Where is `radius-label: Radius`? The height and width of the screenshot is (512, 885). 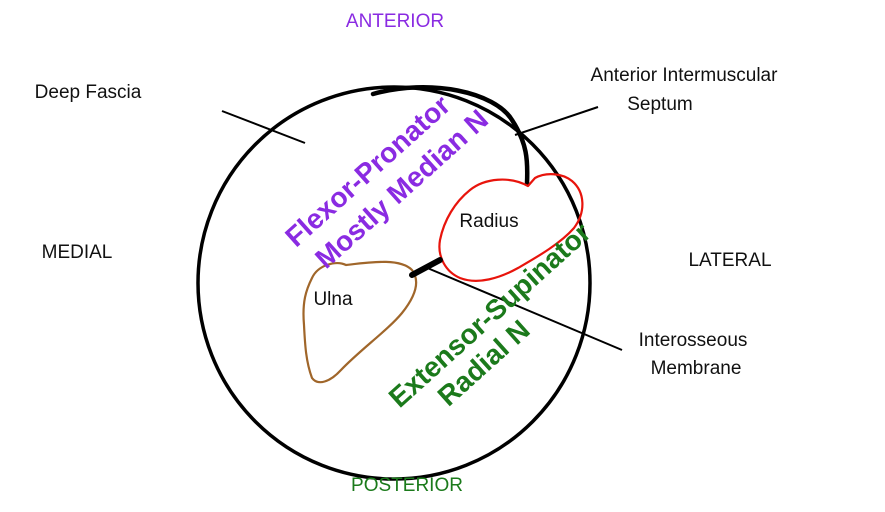
radius-label: Radius is located at coordinates (488, 221).